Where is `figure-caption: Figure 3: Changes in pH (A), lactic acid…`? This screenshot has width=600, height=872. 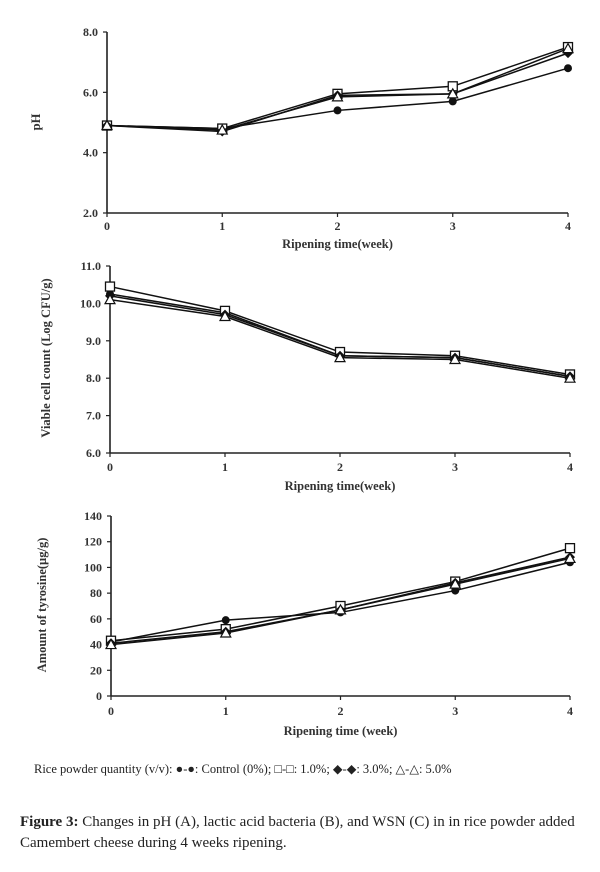
figure-caption: Figure 3: Changes in pH (A), lactic acid… is located at coordinates (307, 833).